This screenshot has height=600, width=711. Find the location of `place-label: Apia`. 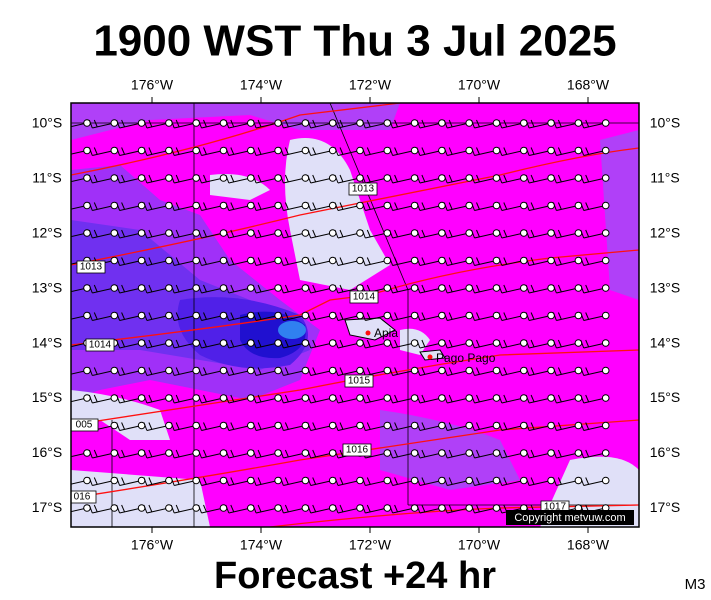

place-label: Apia is located at coordinates (386, 333).